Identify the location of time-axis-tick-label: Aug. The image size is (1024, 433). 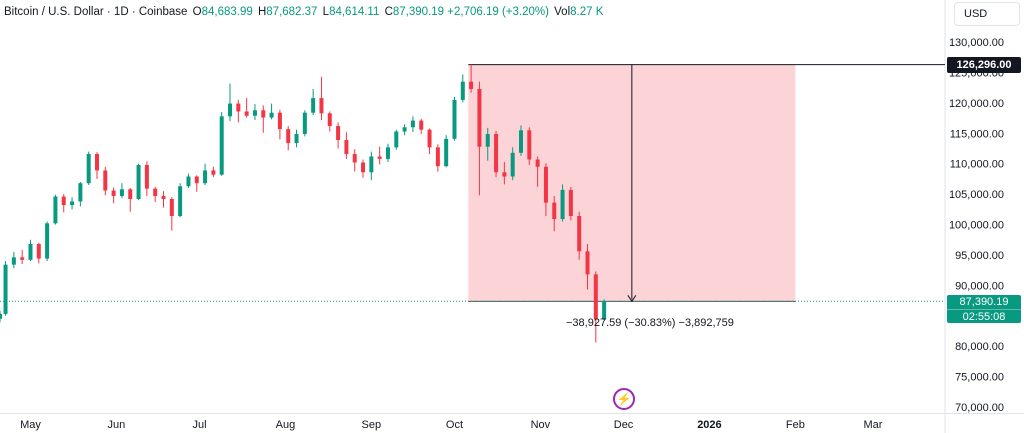
(286, 425).